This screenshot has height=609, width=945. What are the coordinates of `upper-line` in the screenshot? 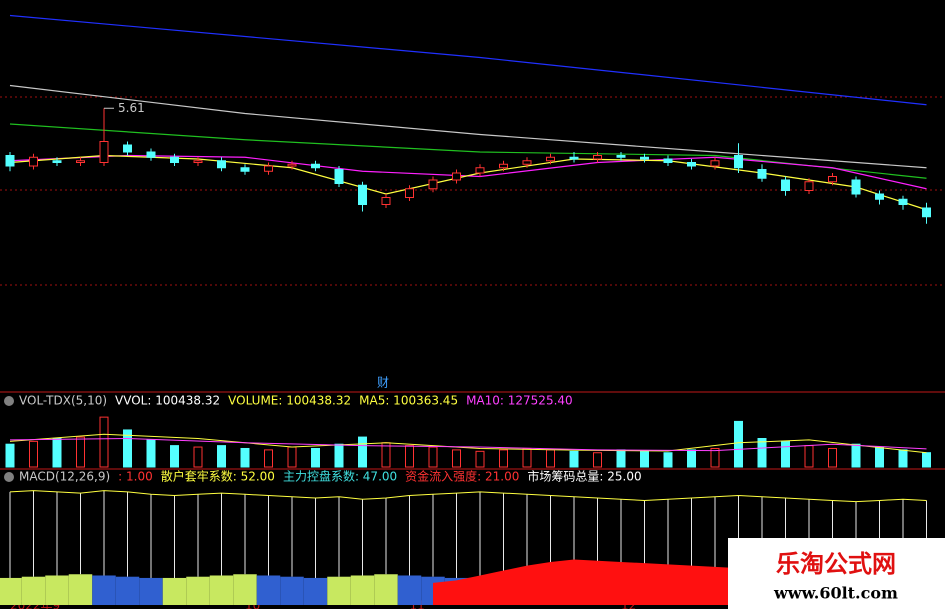 It's located at (468, 496).